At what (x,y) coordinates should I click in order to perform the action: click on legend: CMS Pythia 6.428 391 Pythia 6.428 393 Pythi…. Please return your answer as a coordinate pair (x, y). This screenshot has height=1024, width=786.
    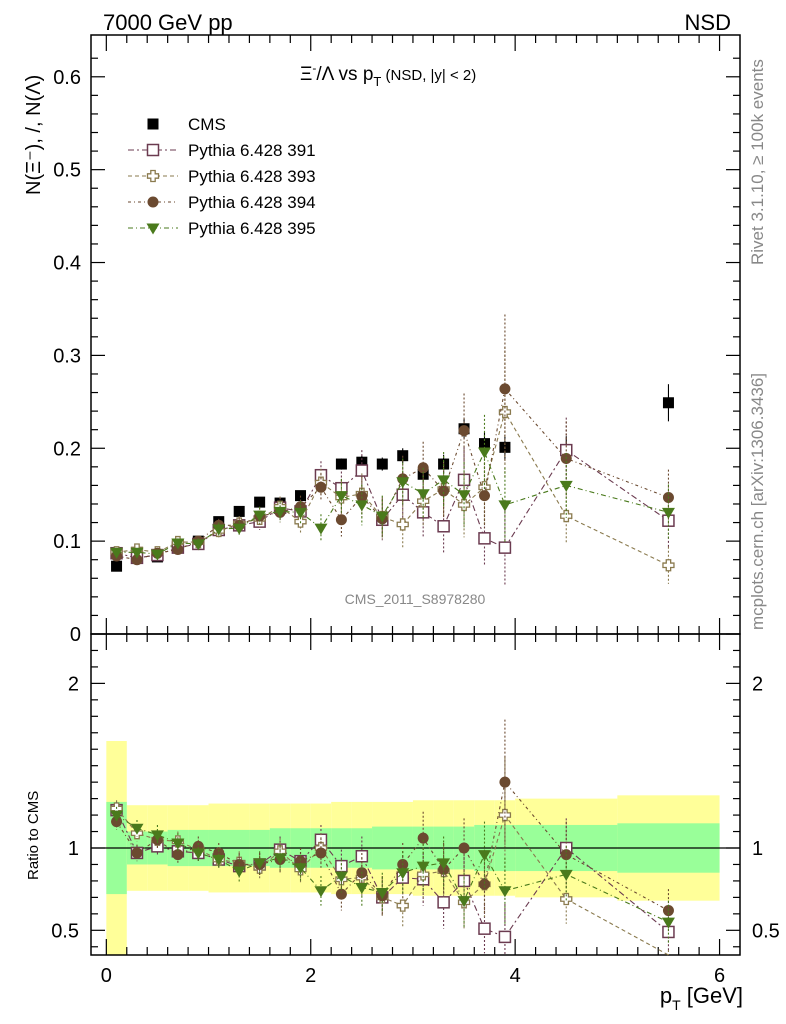
    Looking at the image, I should click on (222, 176).